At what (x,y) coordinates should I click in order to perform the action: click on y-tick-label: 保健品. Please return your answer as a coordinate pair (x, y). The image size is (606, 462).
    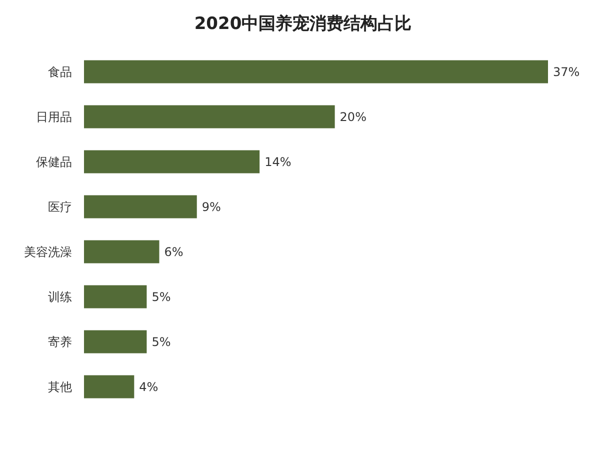
    Looking at the image, I should click on (54, 161).